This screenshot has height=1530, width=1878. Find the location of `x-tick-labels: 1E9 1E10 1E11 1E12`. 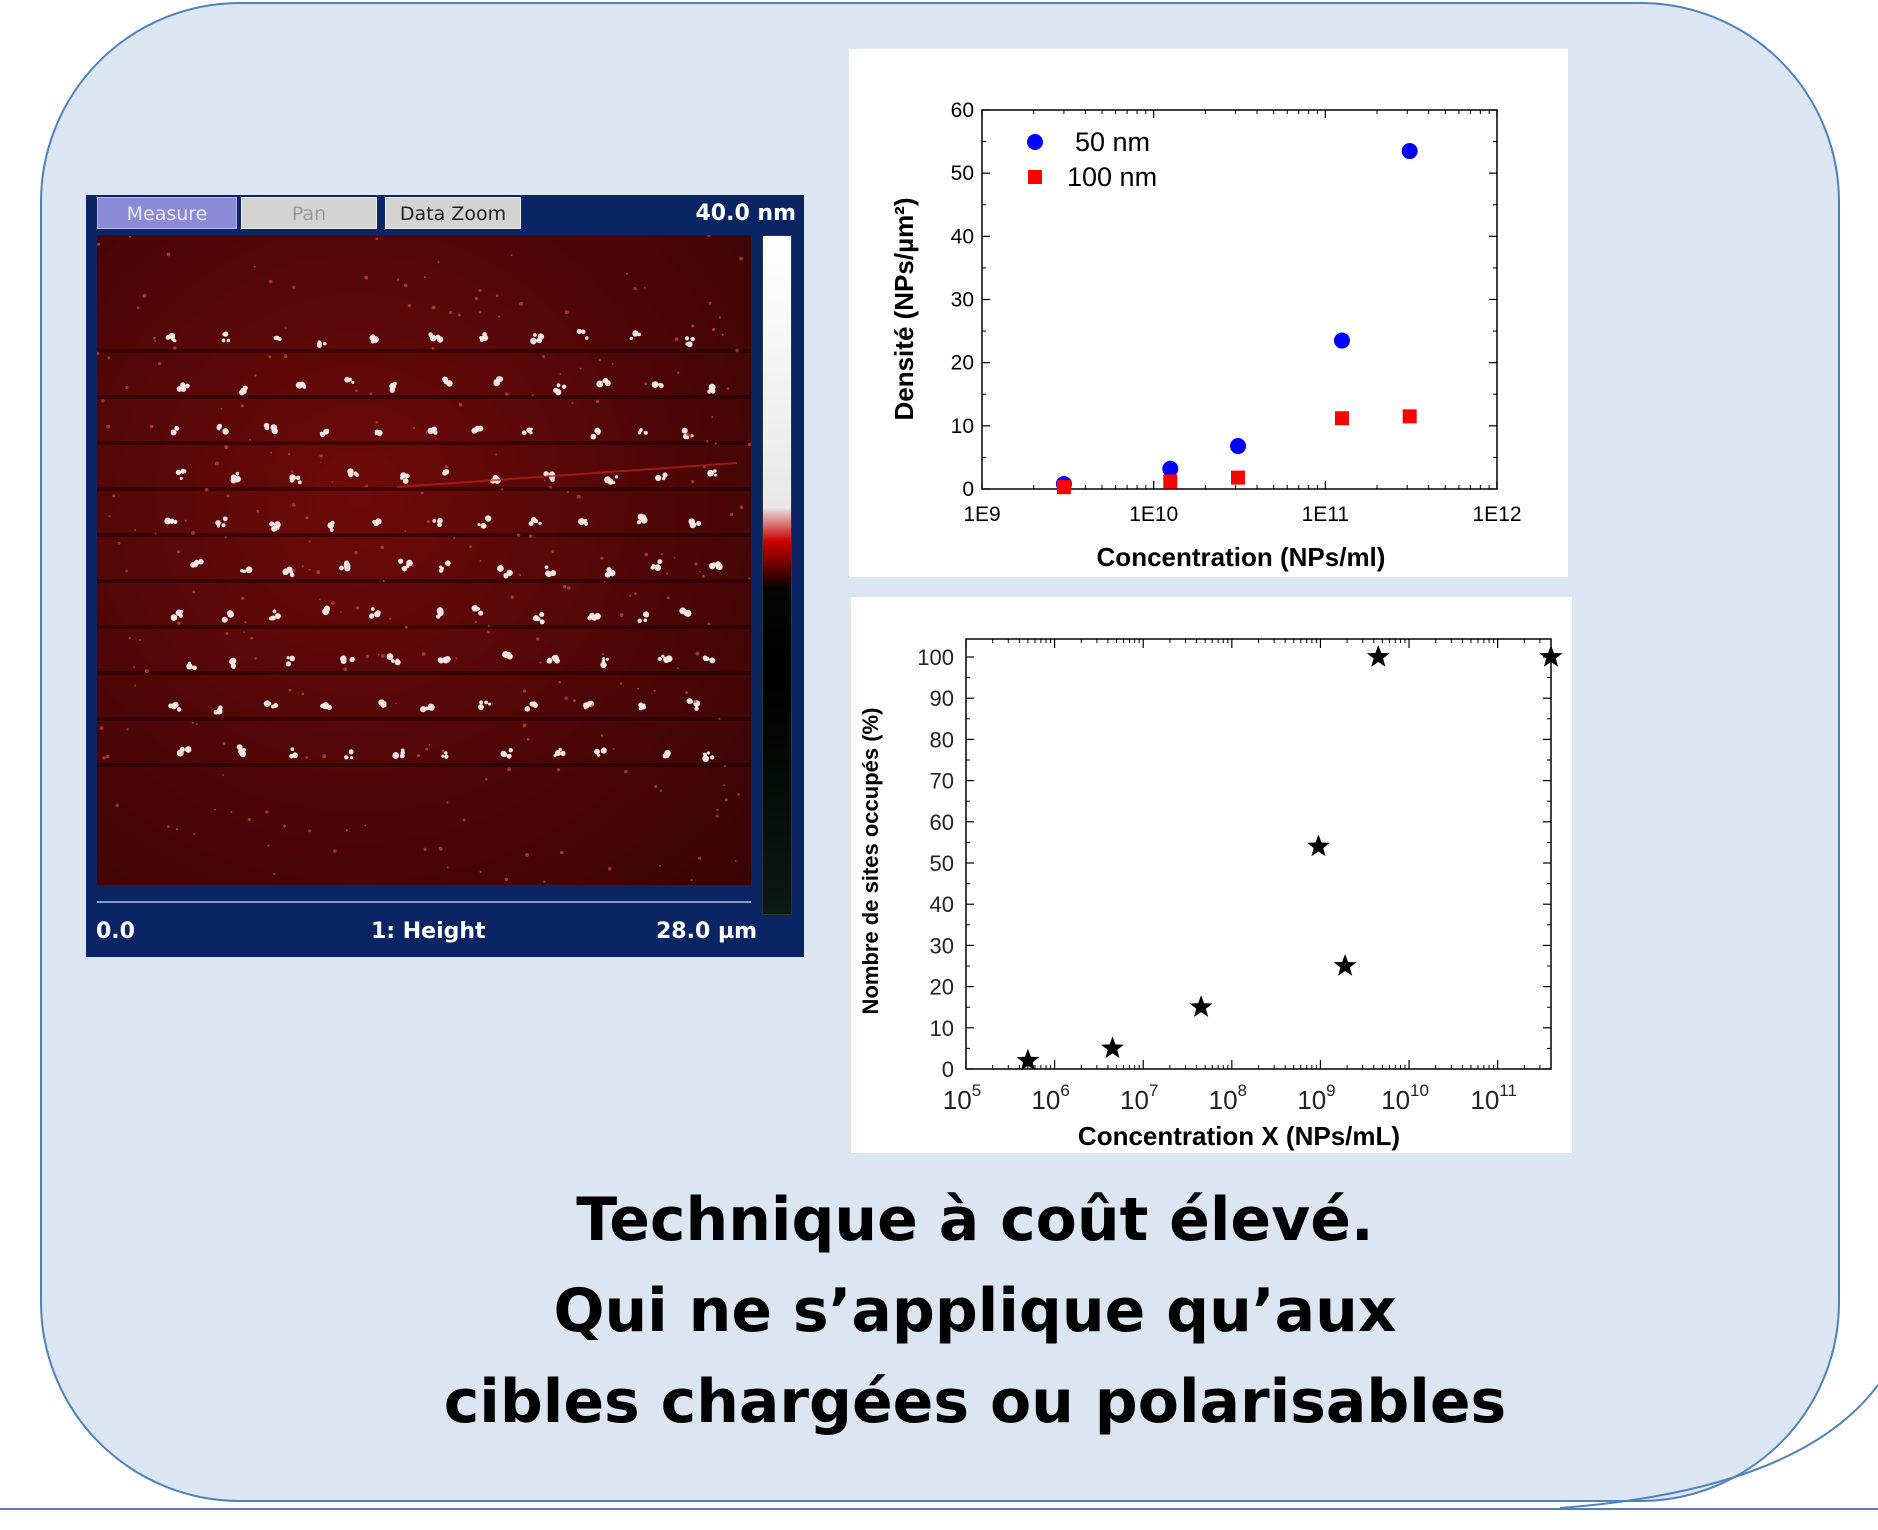

x-tick-labels: 1E9 1E10 1E11 1E12 is located at coordinates (1242, 514).